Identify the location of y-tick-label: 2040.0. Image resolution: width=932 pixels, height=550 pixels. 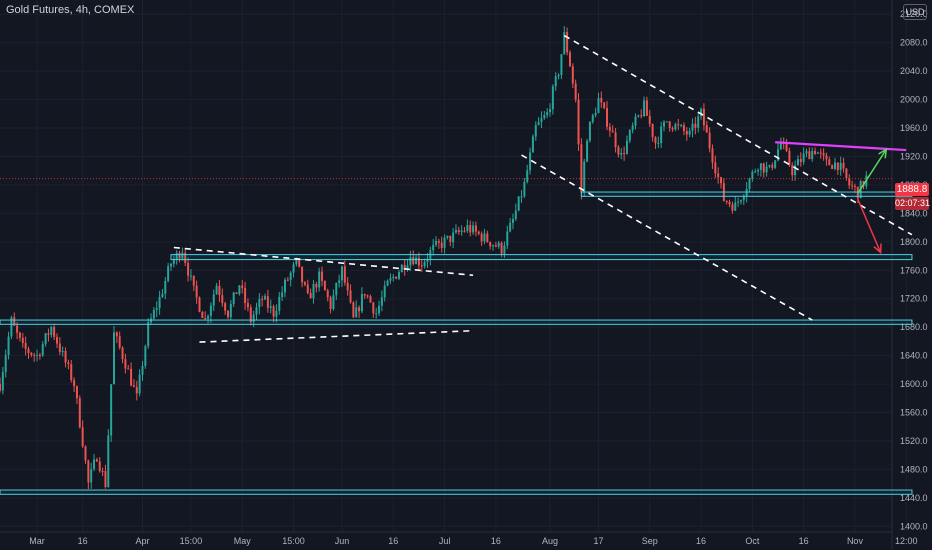
(914, 71).